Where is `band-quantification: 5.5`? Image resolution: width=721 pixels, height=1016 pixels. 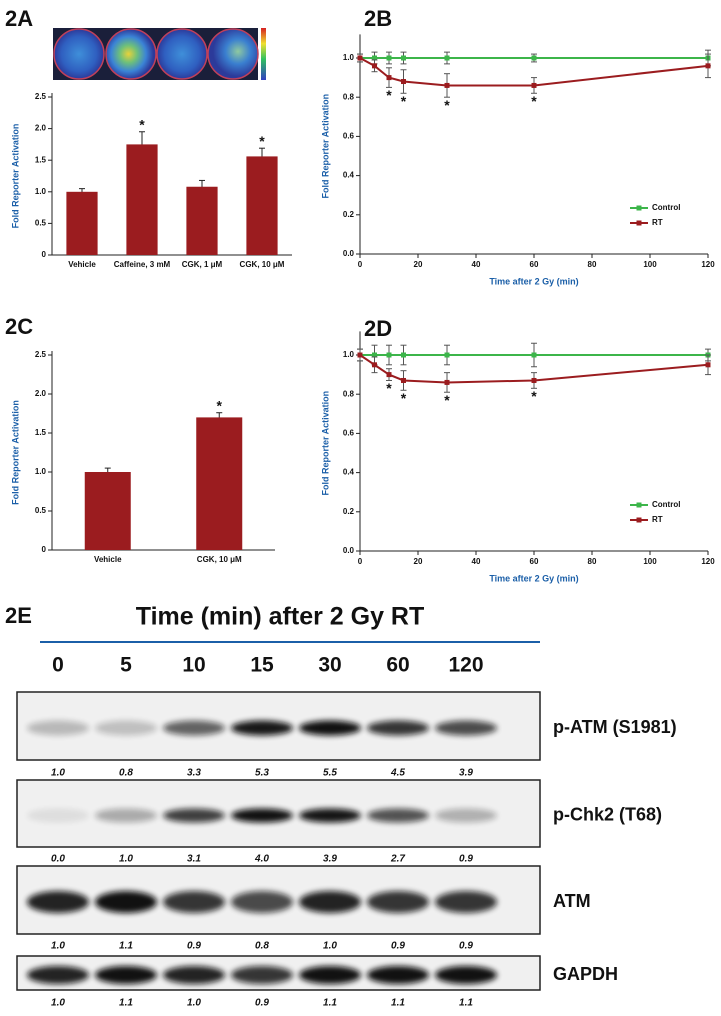
band-quantification: 5.5 is located at coordinates (330, 773).